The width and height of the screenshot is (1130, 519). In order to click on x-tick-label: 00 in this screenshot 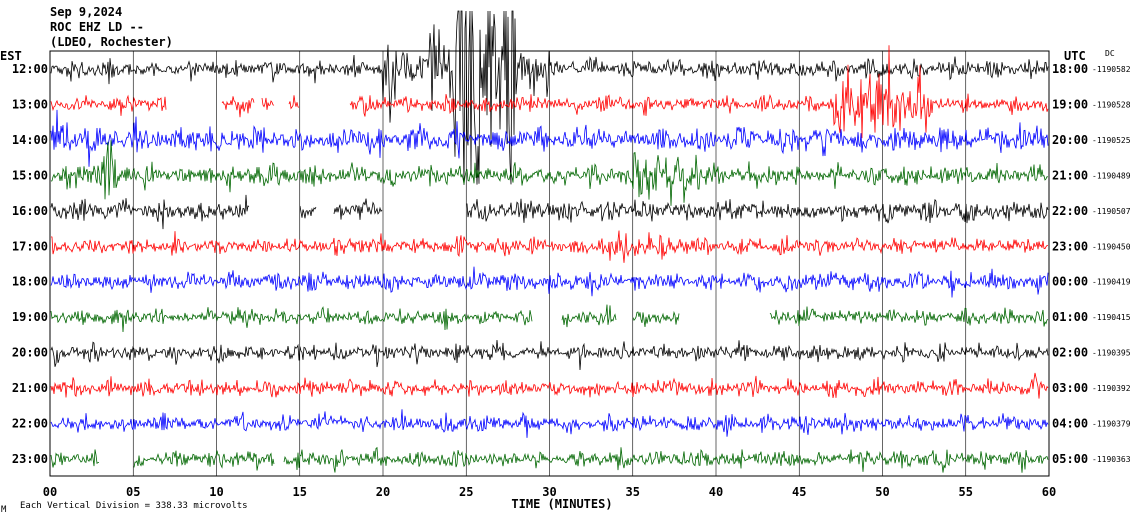, I will do `click(50, 492)`.